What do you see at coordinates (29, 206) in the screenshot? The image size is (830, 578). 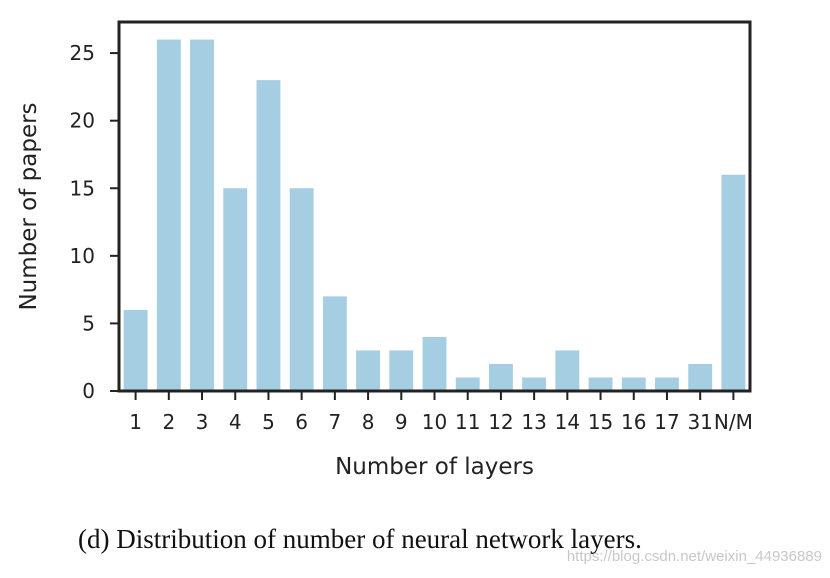 I see `y-axis-label: Number of papers` at bounding box center [29, 206].